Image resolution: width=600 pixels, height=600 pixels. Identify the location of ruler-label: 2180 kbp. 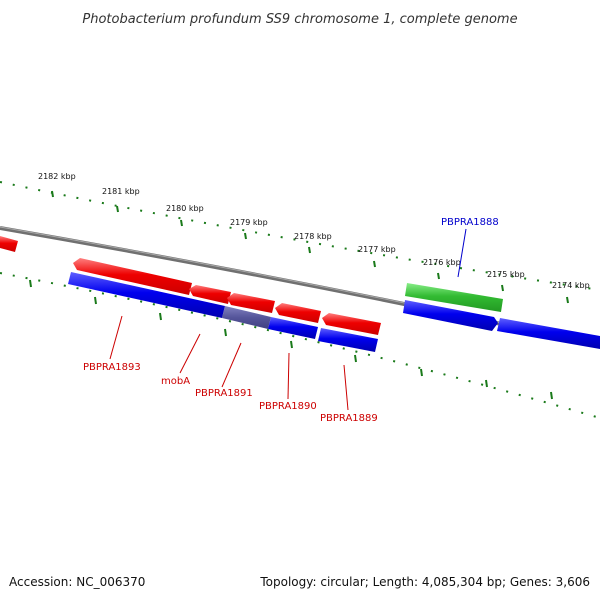
(185, 208).